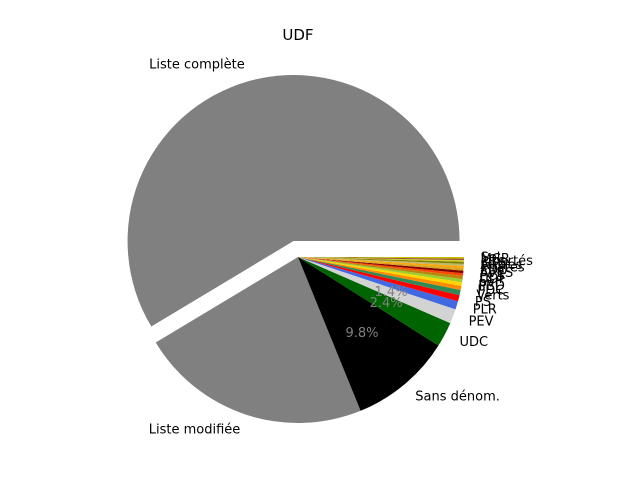 This screenshot has width=640, height=485. Describe the element at coordinates (197, 65) in the screenshot. I see `slice-label-liste-complete: Liste complète` at that location.